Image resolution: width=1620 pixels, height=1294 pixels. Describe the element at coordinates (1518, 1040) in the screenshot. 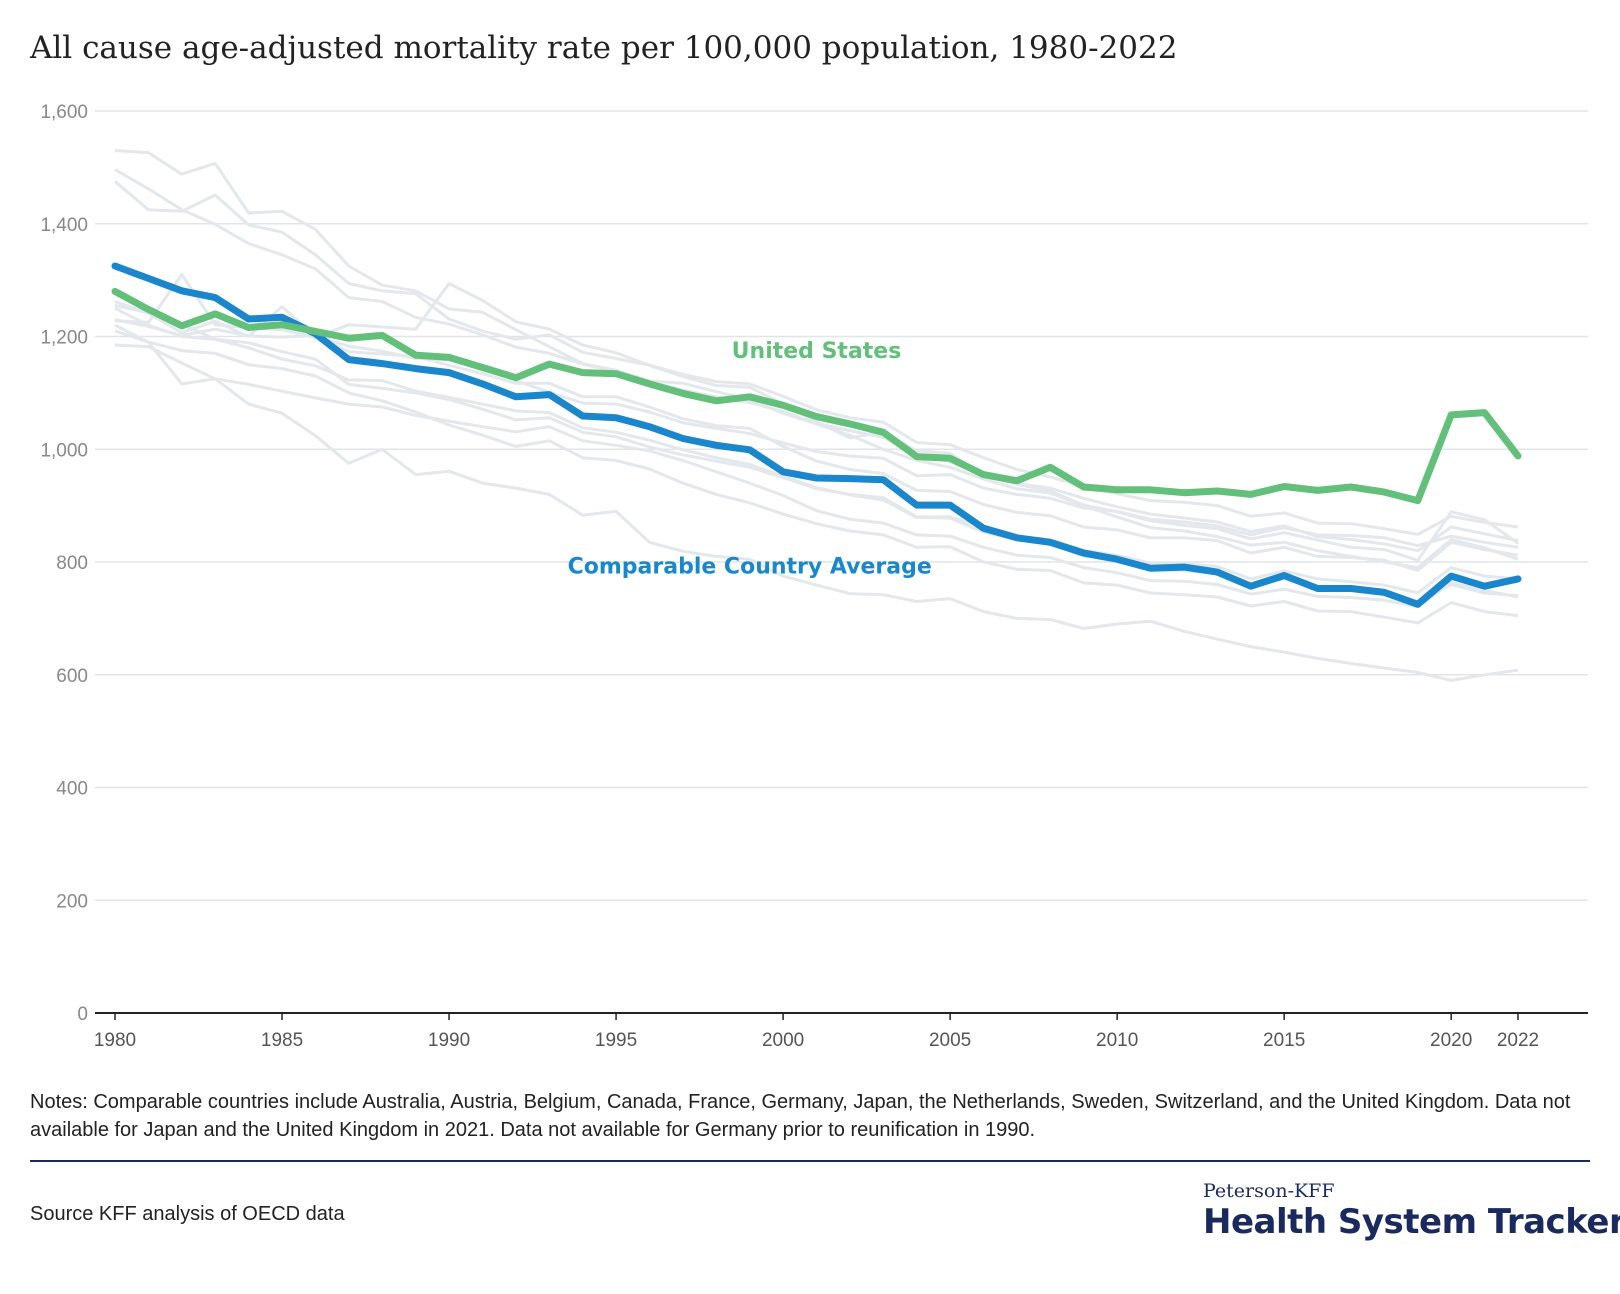

I see `x-tick-label: 2022` at that location.